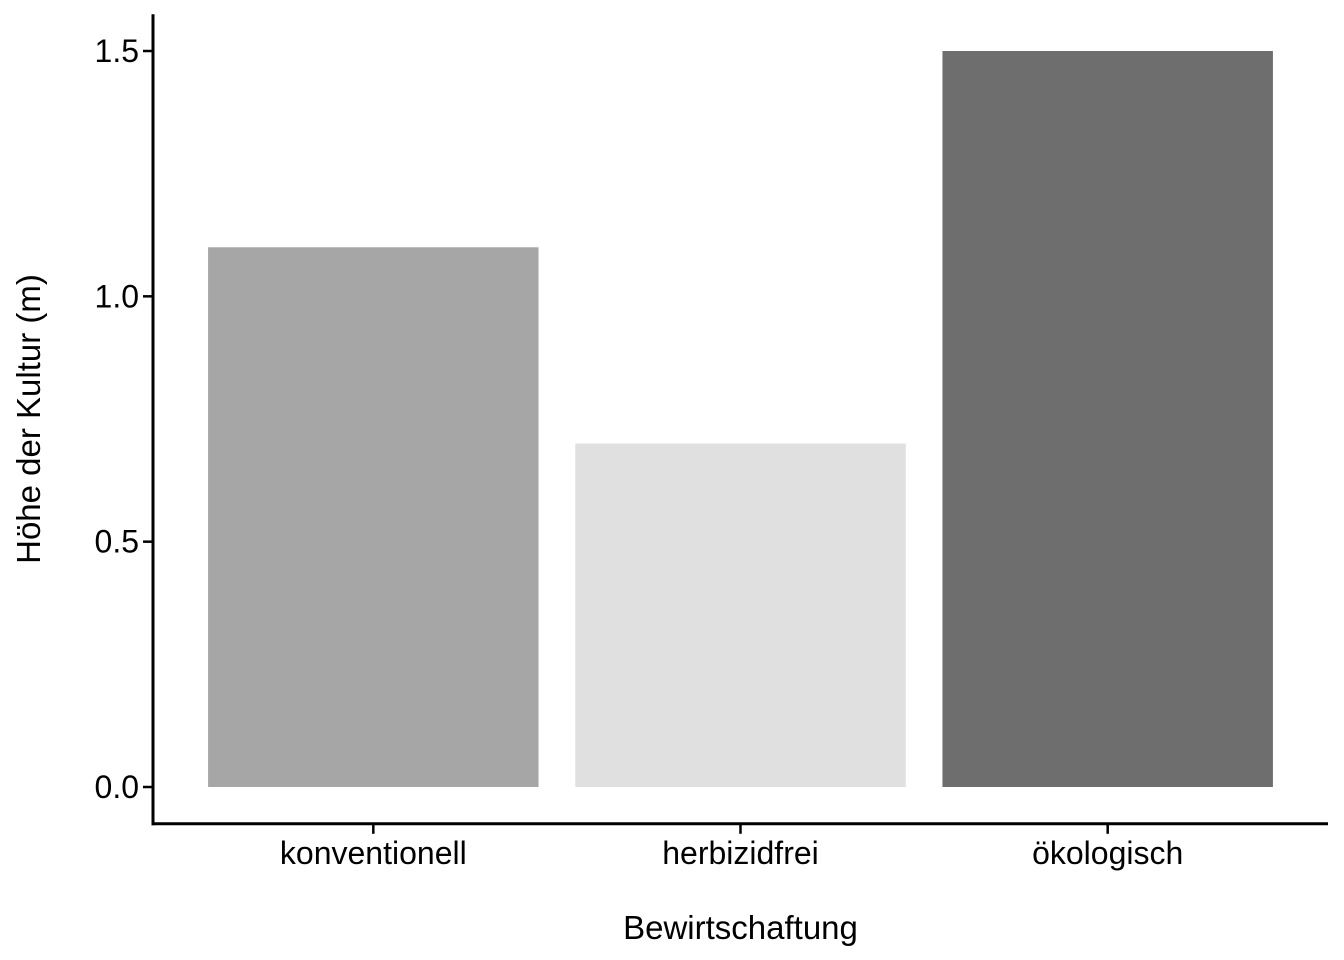  I want to click on y-tick-label: 0.5, so click(117, 542).